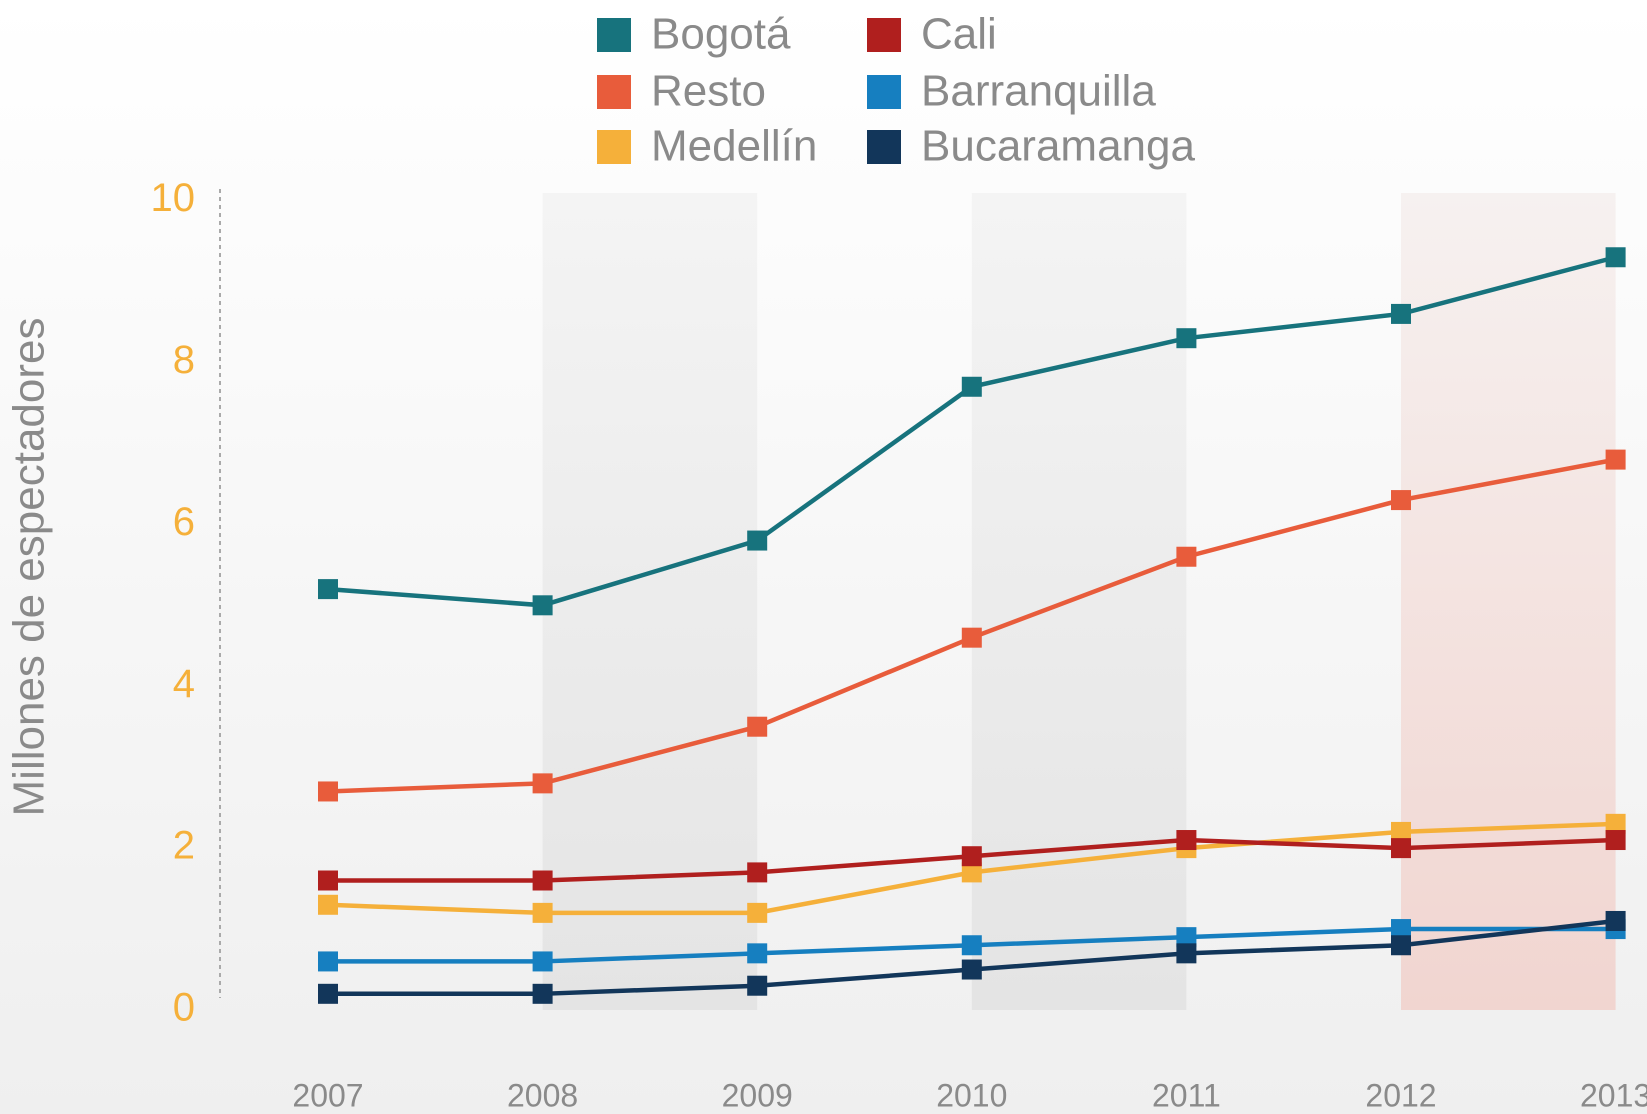 This screenshot has width=1647, height=1114. I want to click on y-tick-label: 4, so click(184, 684).